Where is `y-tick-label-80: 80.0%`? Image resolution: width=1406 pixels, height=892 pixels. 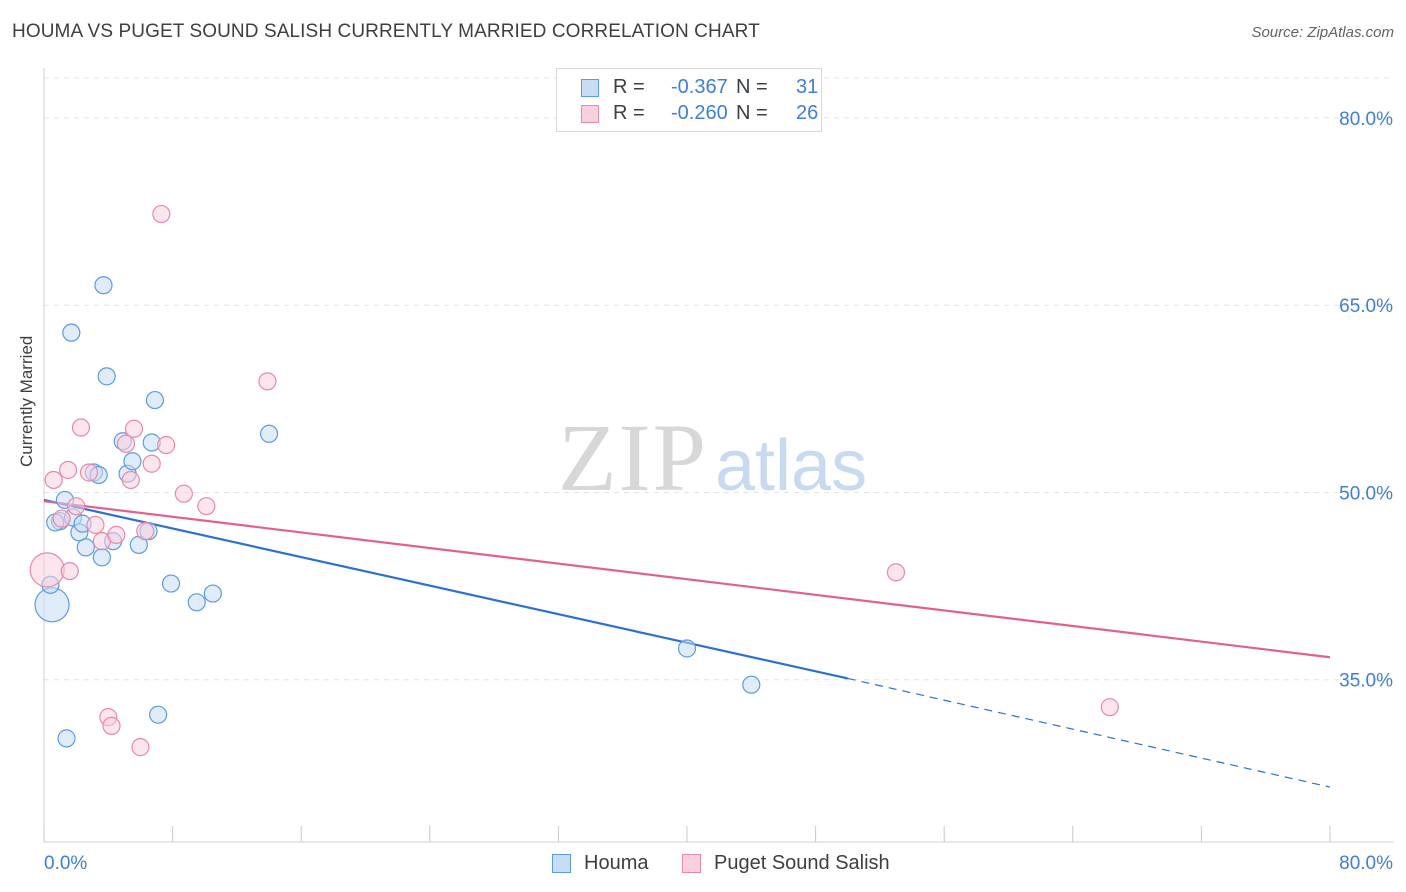 y-tick-label-80: 80.0% is located at coordinates (1366, 119).